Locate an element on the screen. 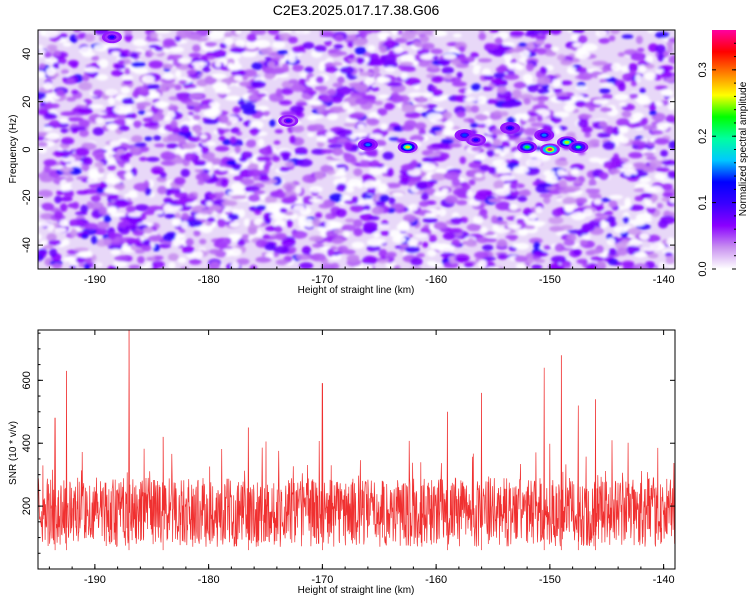 Image resolution: width=750 pixels, height=600 pixels. spectrogram-x-label: Height of straight line (km) is located at coordinates (356, 290).